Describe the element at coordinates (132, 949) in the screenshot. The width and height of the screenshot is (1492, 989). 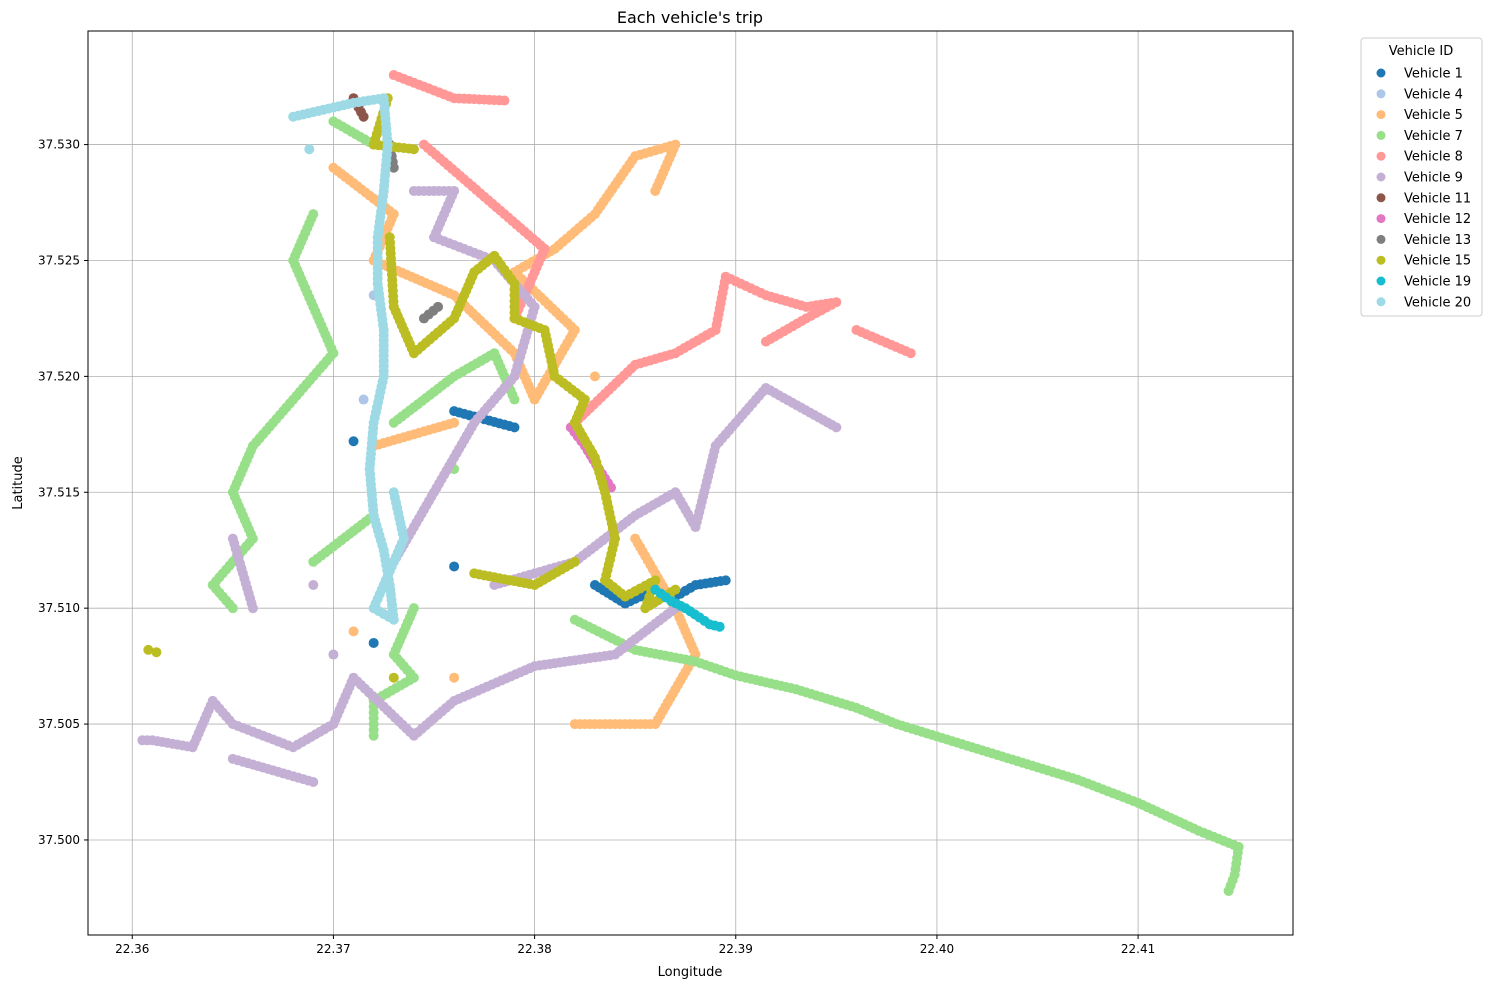
I see `x-tick-label: 22.36` at that location.